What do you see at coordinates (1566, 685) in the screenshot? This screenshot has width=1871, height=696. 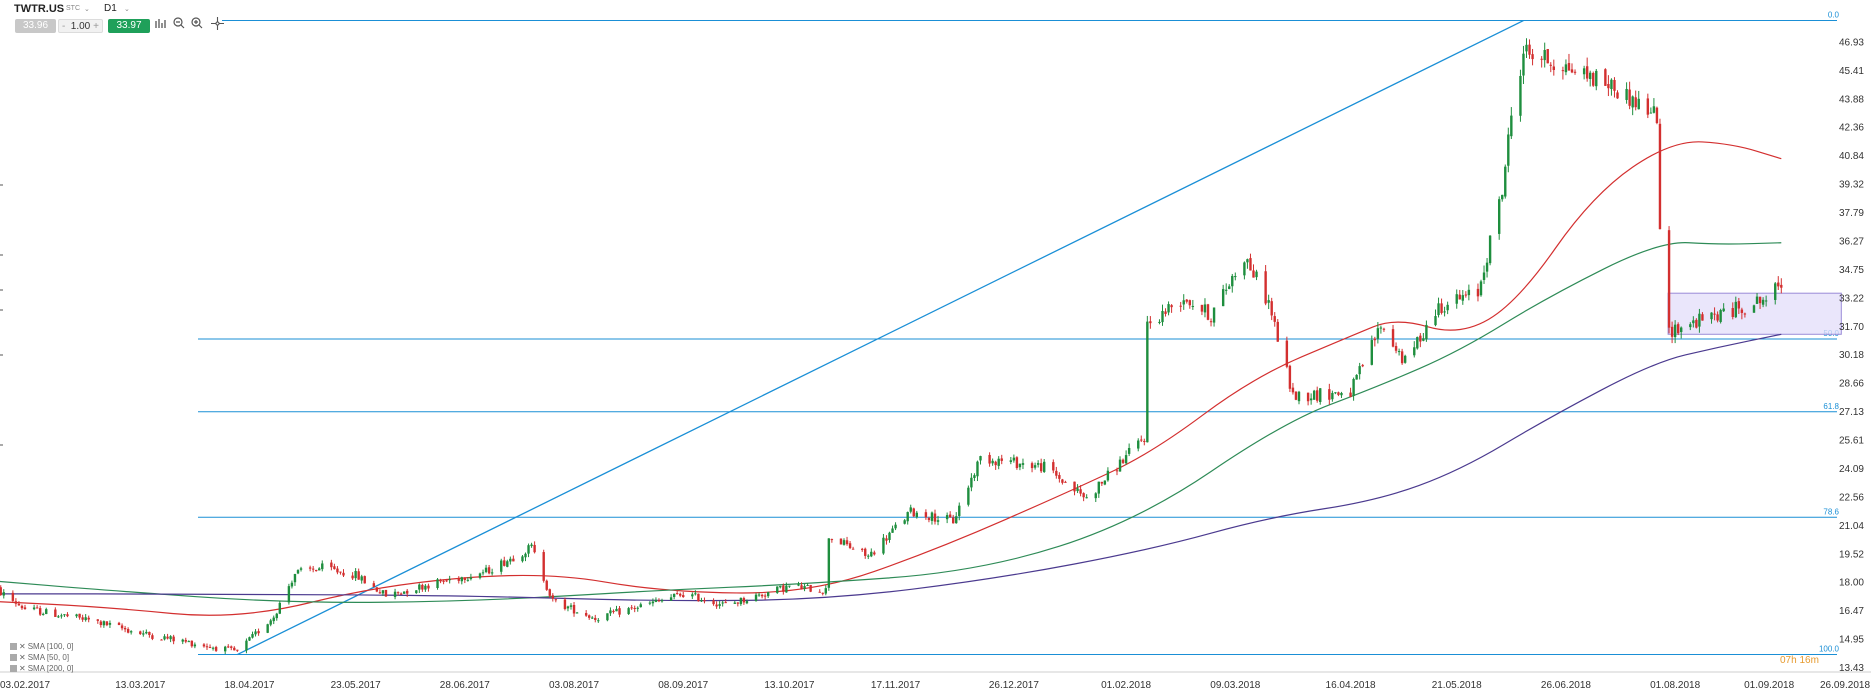 I see `x-tick-label: 26.06.2018` at bounding box center [1566, 685].